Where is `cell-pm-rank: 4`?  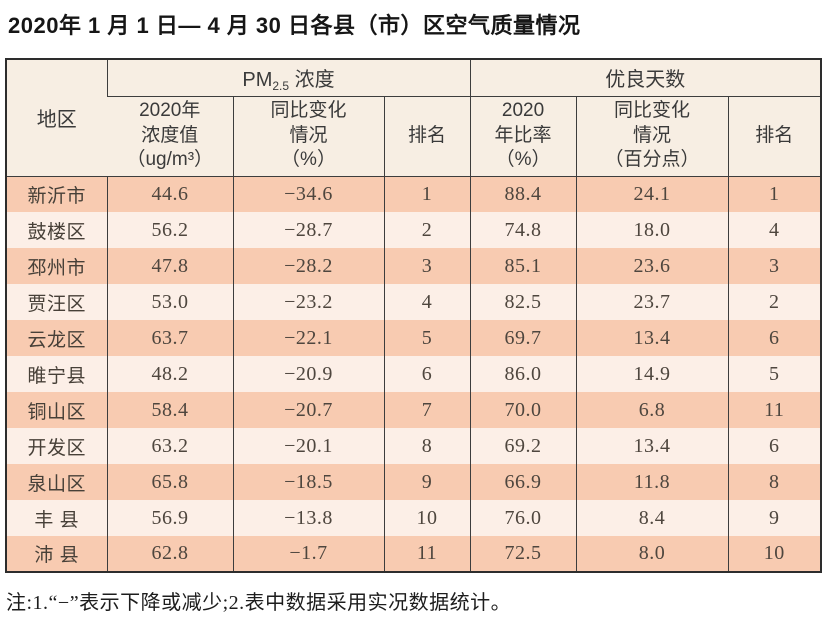
cell-pm-rank: 4 is located at coordinates (427, 302).